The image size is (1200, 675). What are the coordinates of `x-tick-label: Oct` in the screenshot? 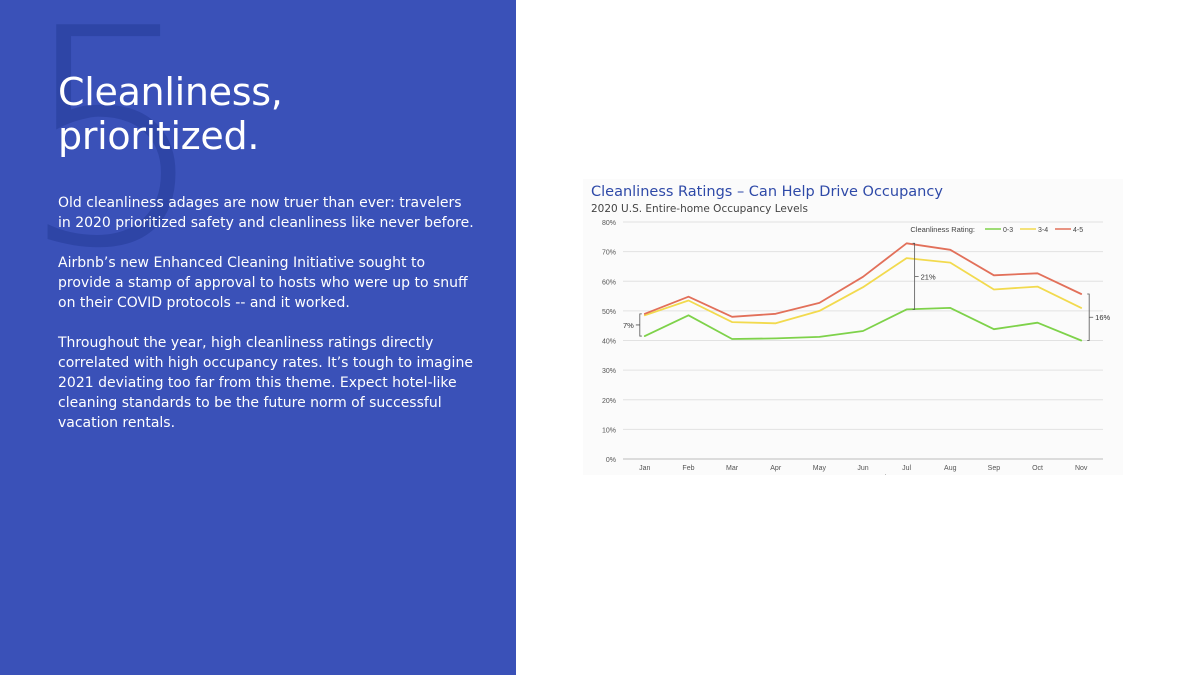 It's located at (1037, 468).